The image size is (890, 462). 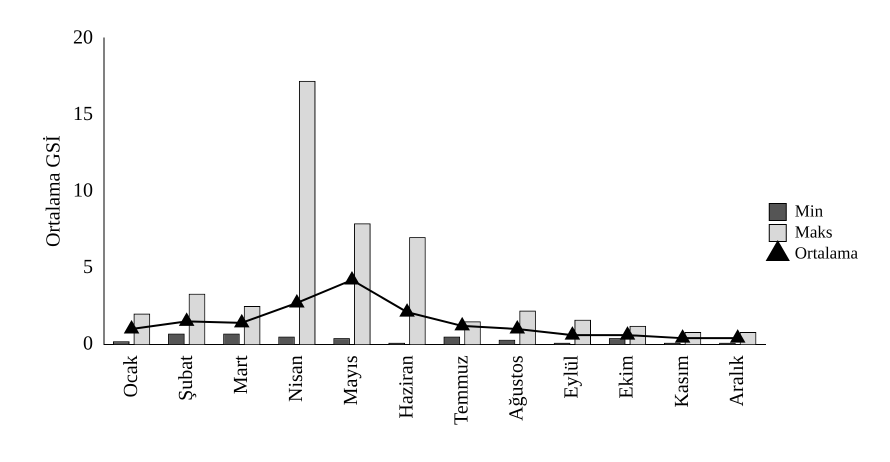 What do you see at coordinates (296, 378) in the screenshot?
I see `x-tick-label: Nisan` at bounding box center [296, 378].